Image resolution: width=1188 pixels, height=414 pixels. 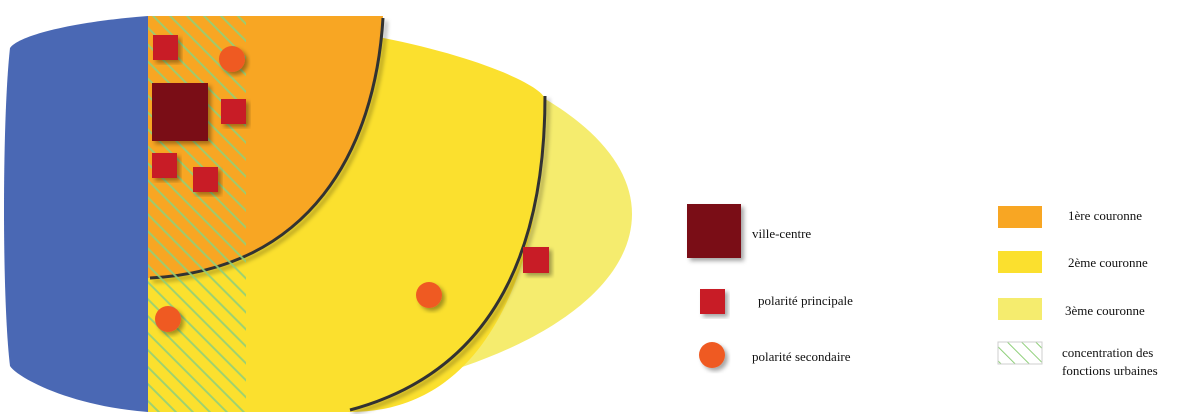 I want to click on legend-concentration-label-line2: fonctions urbaines, so click(x=1110, y=370).